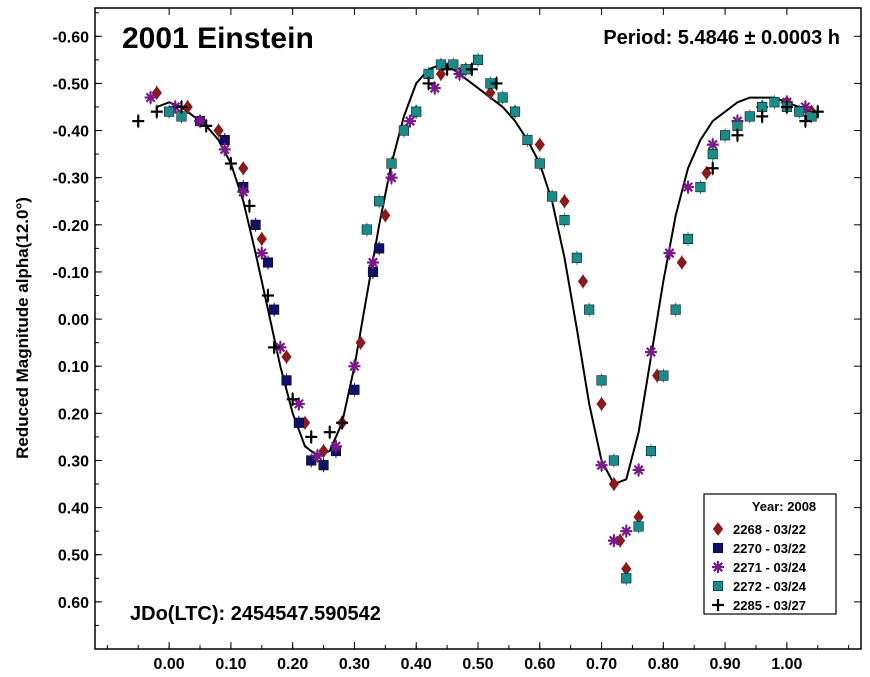 This screenshot has width=870, height=677. I want to click on y-tick-label: 0.10, so click(73, 367).